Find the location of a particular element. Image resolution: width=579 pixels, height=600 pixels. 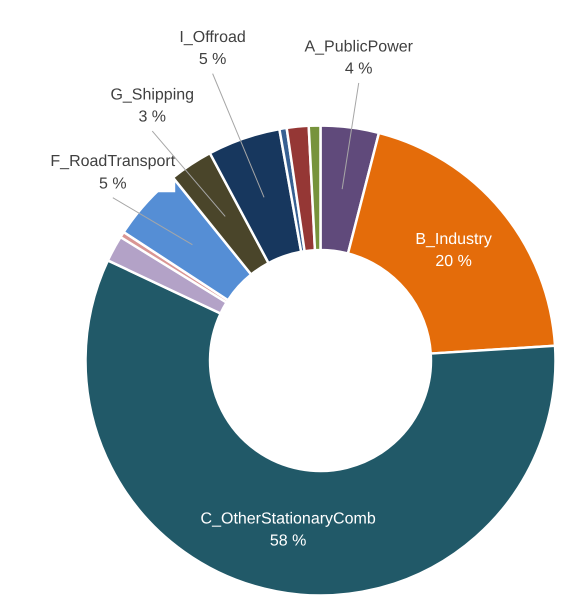

slice-label: F_RoadTransport is located at coordinates (113, 161).